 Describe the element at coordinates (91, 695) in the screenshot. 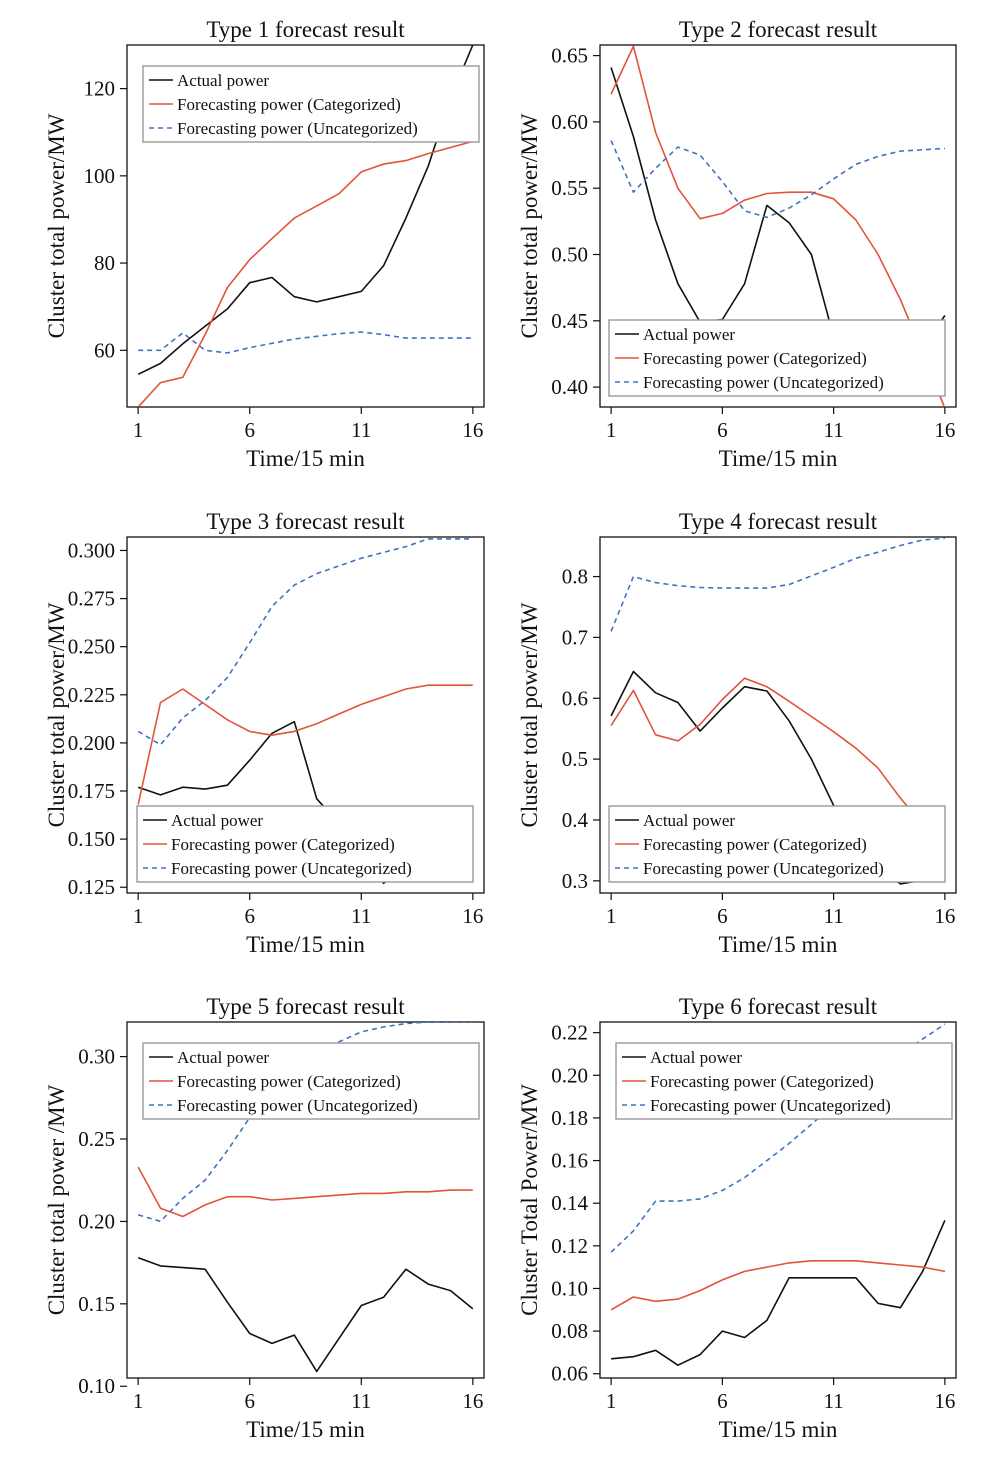

I see `y-tick-label: 0.225` at that location.